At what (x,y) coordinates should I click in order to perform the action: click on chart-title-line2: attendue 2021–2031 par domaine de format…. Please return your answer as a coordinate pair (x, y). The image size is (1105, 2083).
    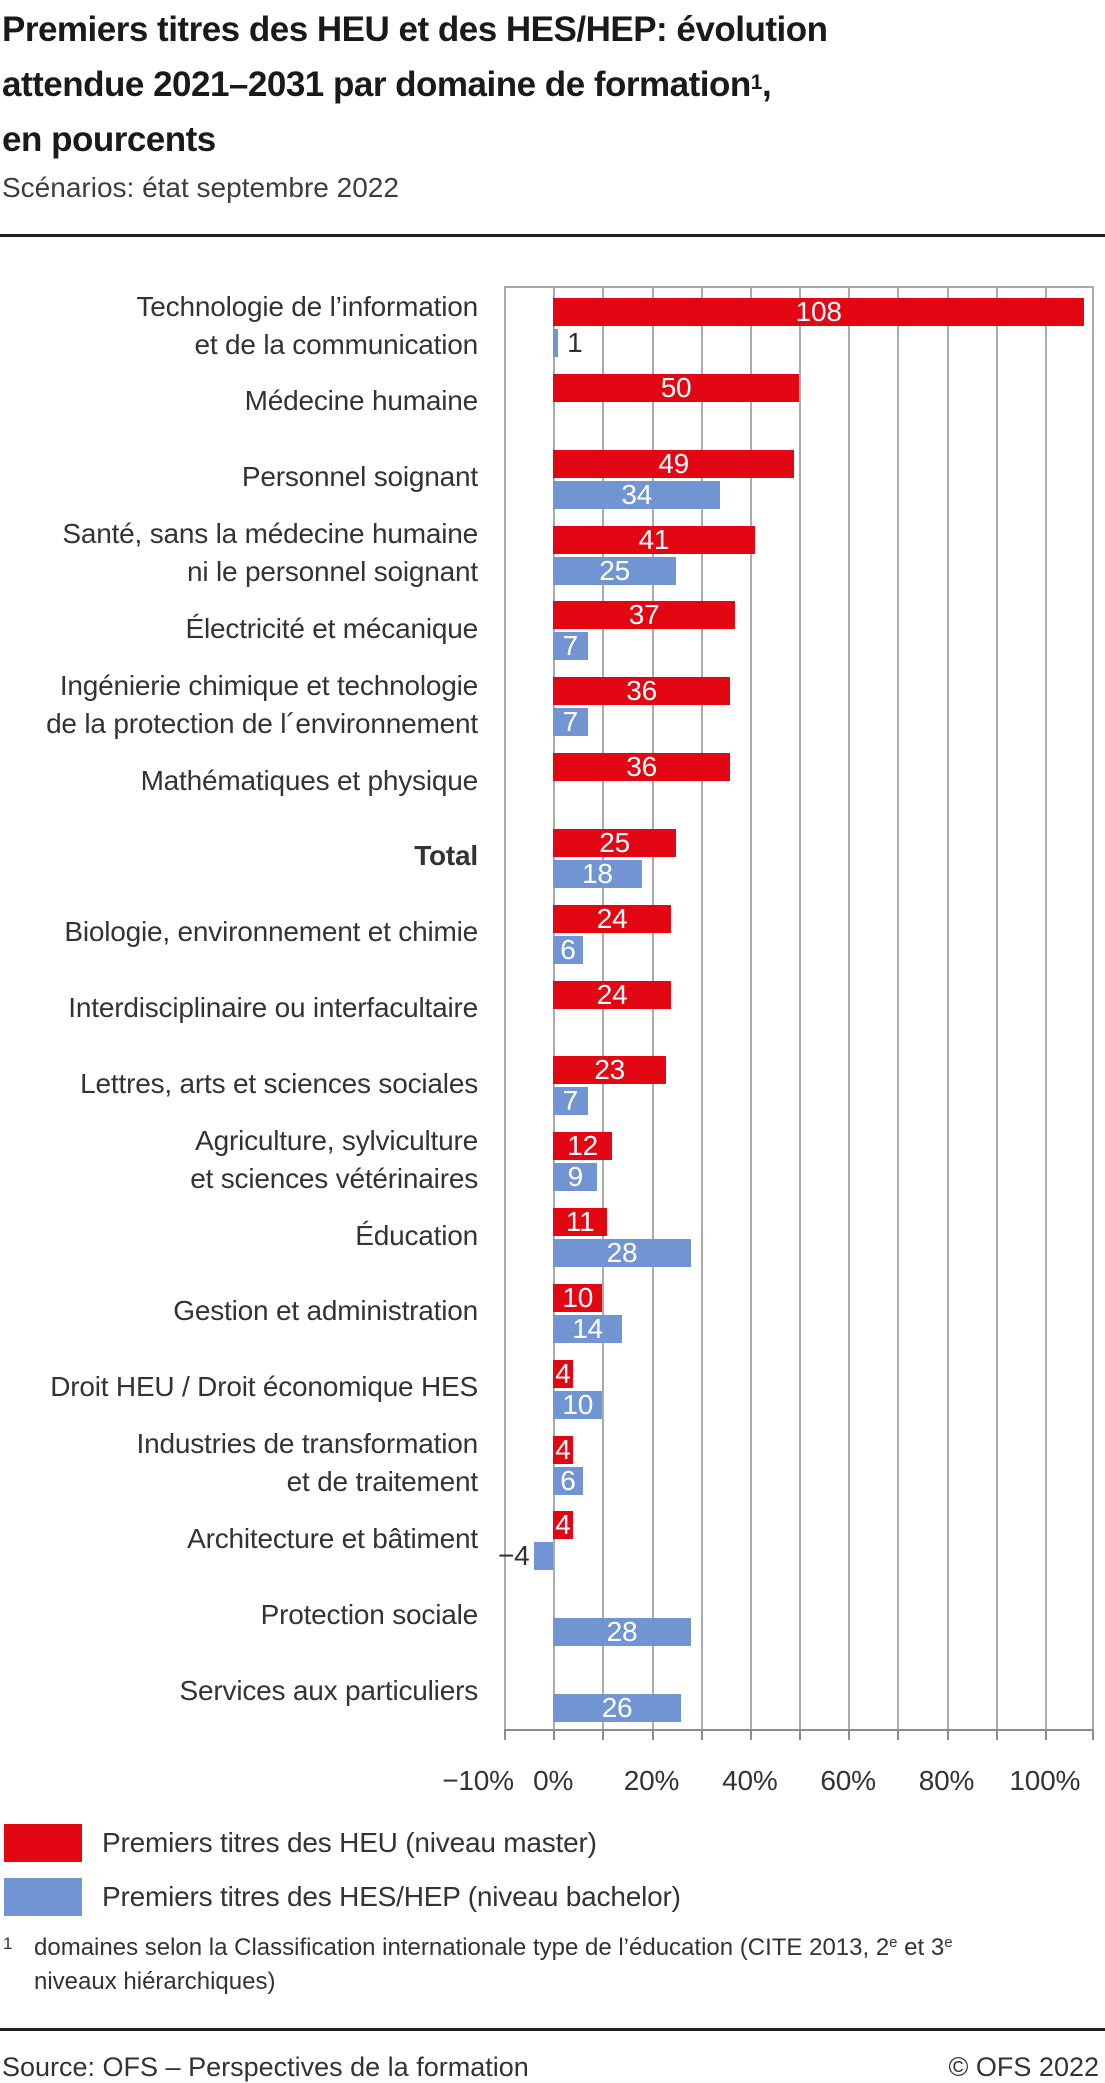
    Looking at the image, I should click on (387, 84).